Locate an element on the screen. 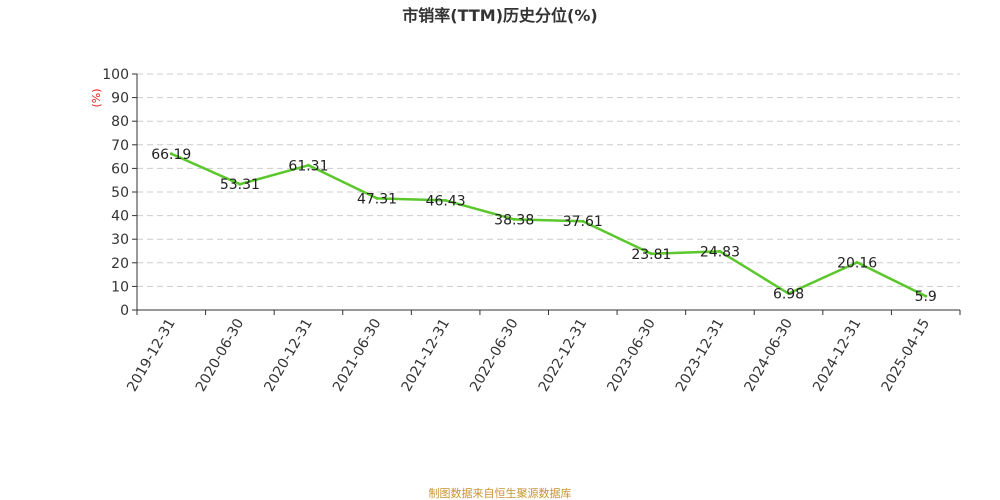  x-tick-label: 2021-12-31 is located at coordinates (426, 355).